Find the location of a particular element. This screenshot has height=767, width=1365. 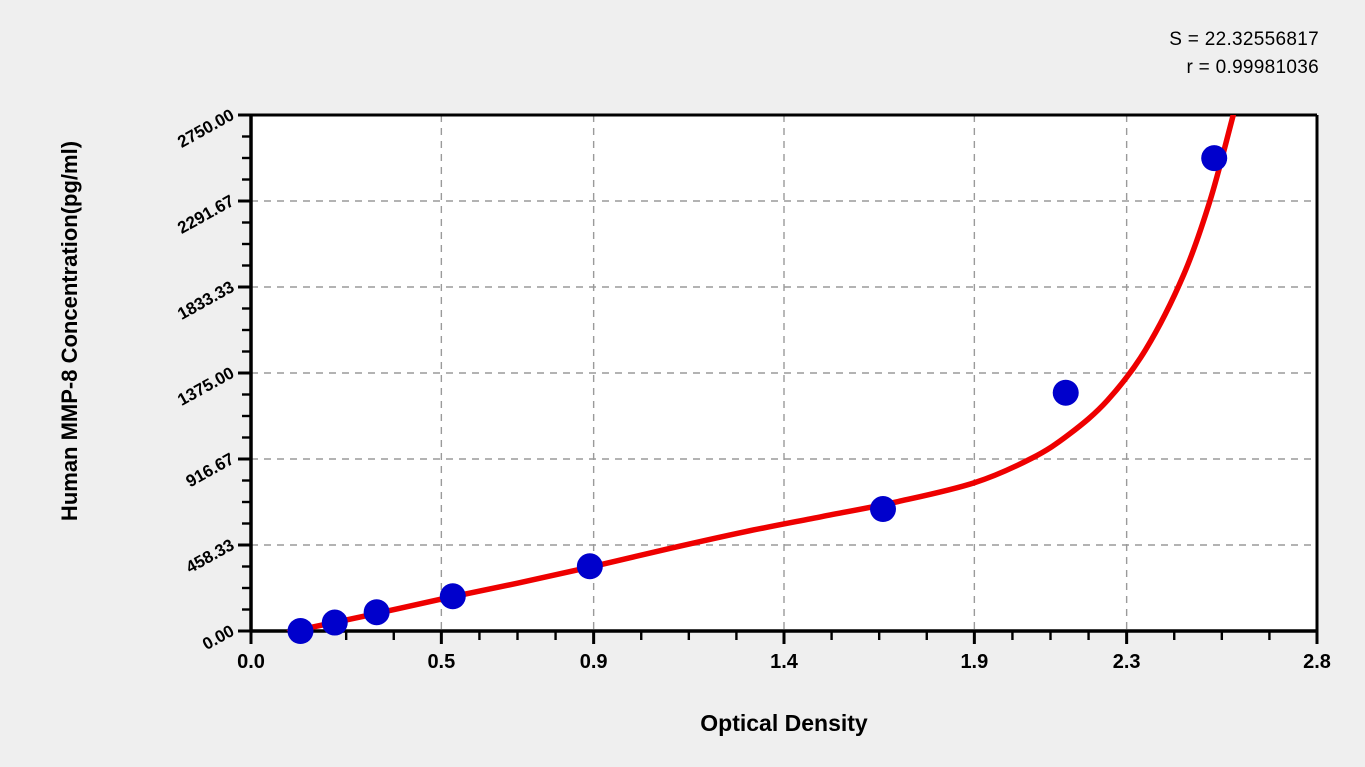

x-tick-label: 1.4 is located at coordinates (784, 662).